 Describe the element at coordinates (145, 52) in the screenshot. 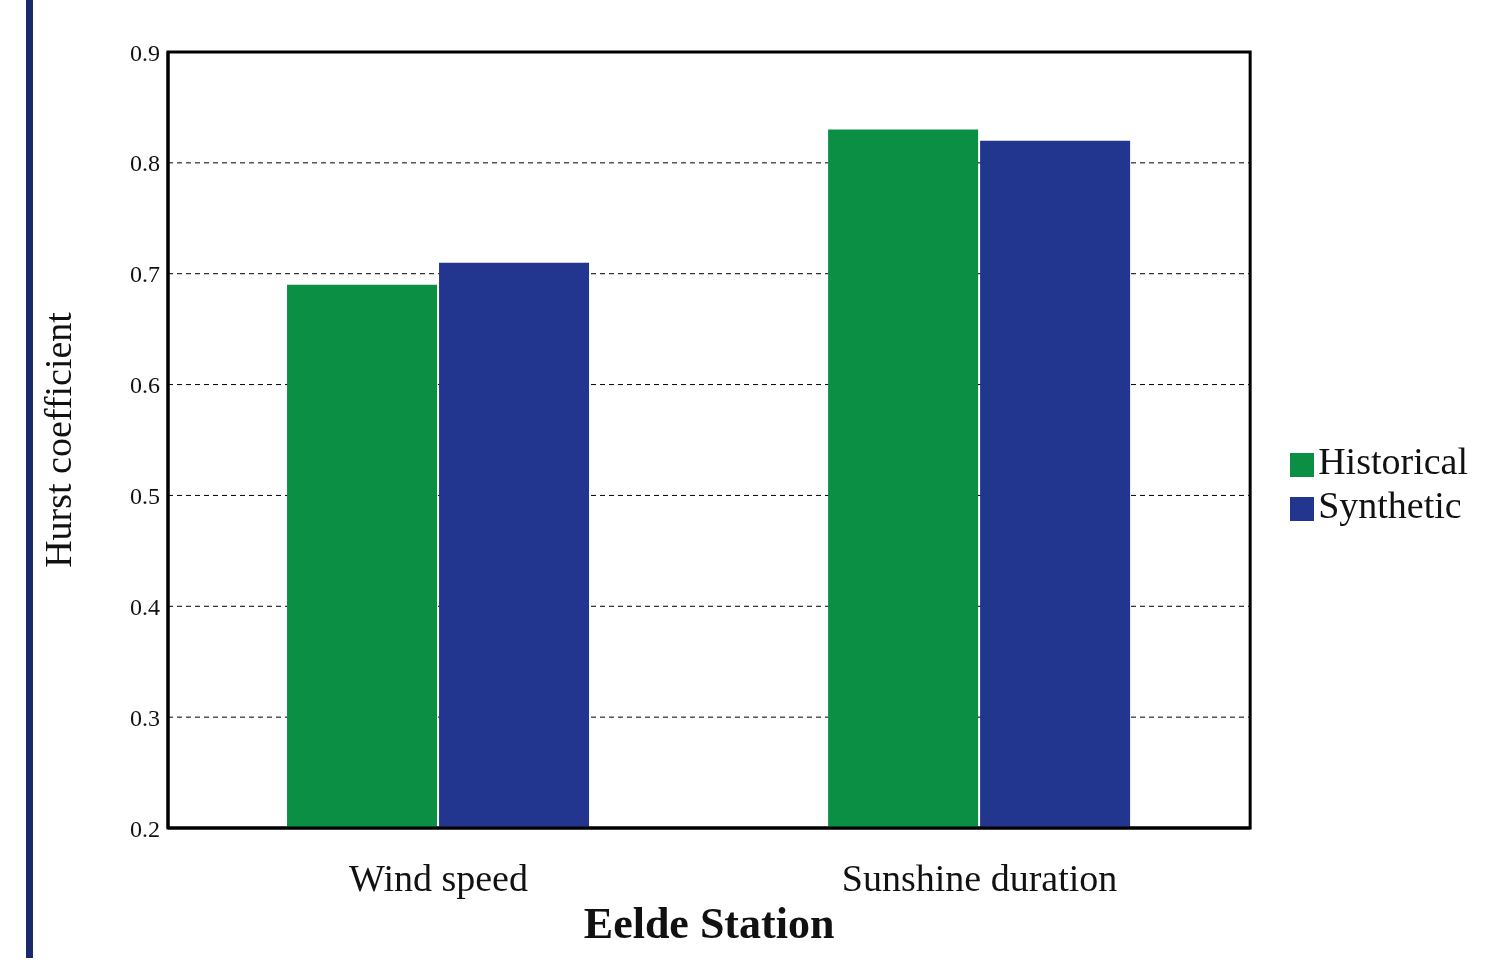

I see `y-tick-label: 0.9` at that location.